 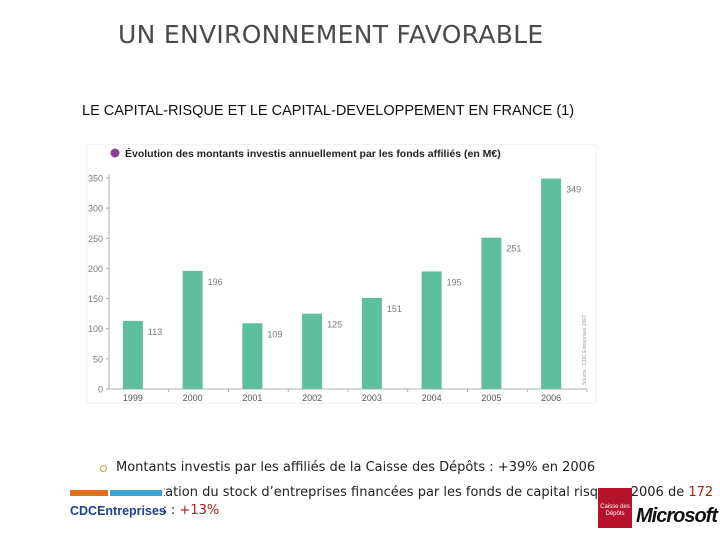 I want to click on data-label: 125, so click(x=334, y=325).